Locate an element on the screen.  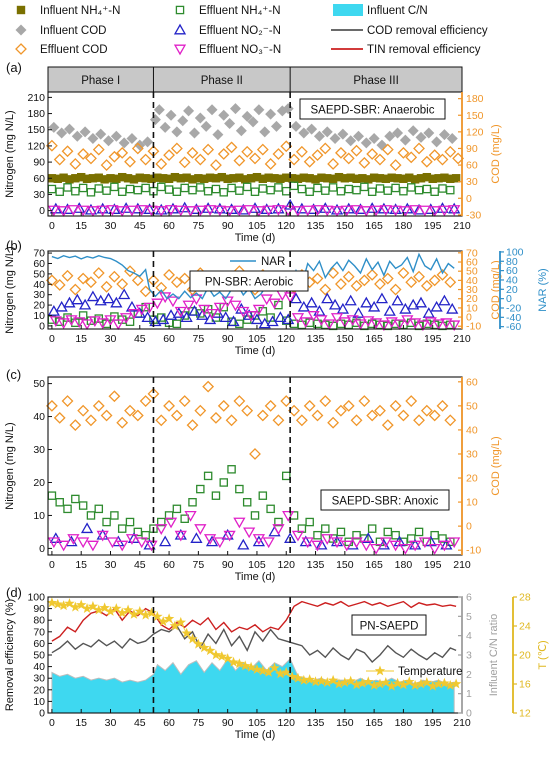
legend-marker is located at coordinates (180, 29).